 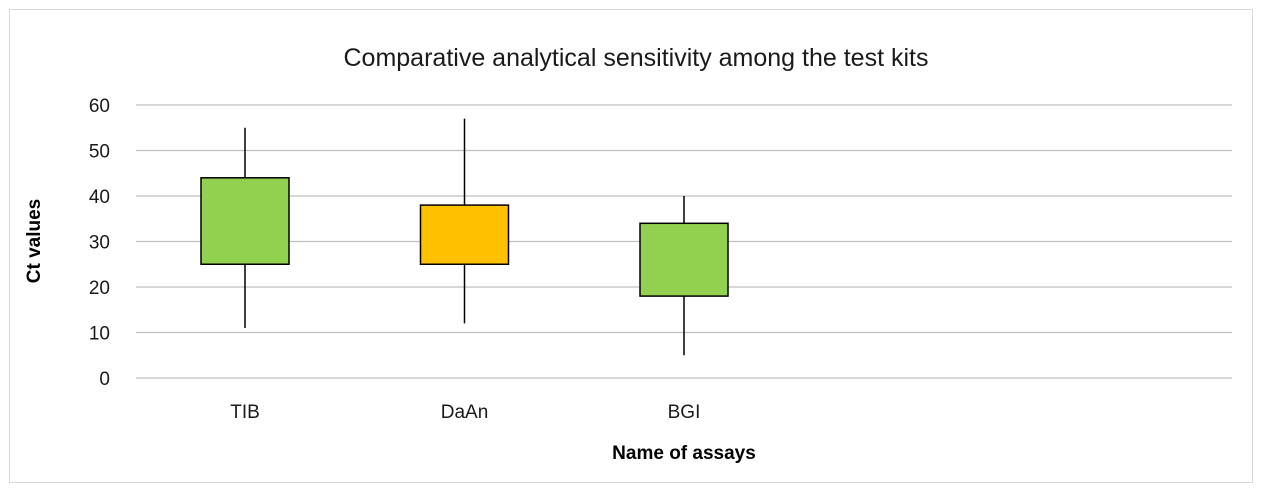 I want to click on y-tick-label: 0, so click(x=104, y=379).